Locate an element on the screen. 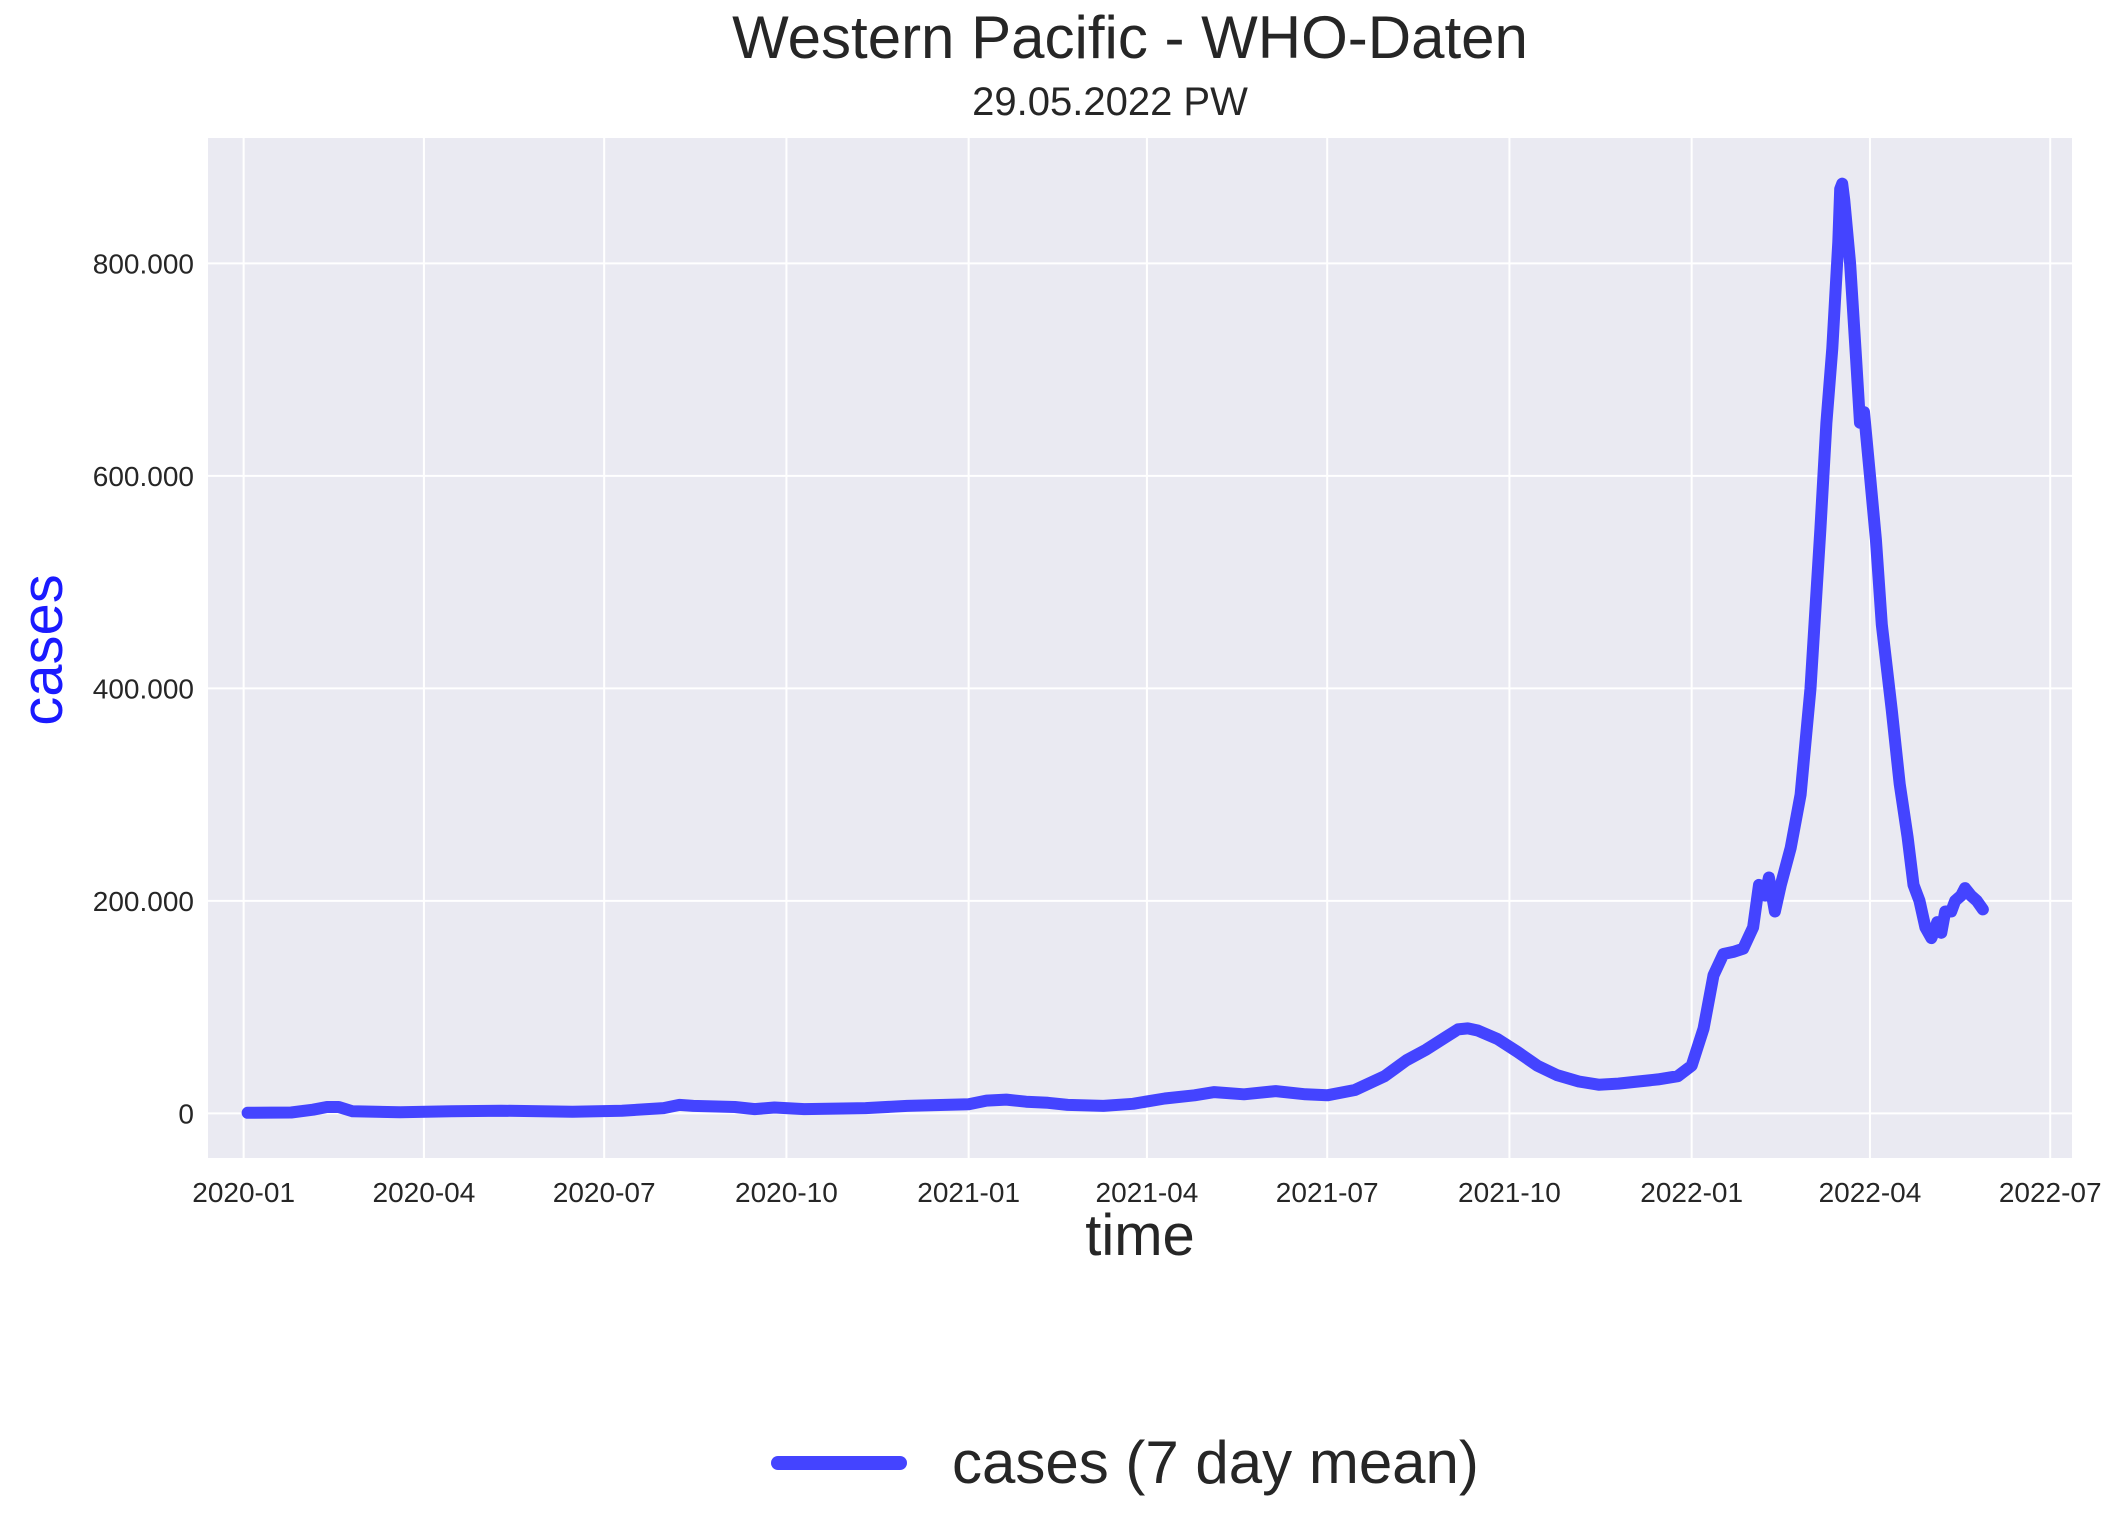  y-tick-labels: 0 200.000 400.000 600.000 800.000 is located at coordinates (143, 688).